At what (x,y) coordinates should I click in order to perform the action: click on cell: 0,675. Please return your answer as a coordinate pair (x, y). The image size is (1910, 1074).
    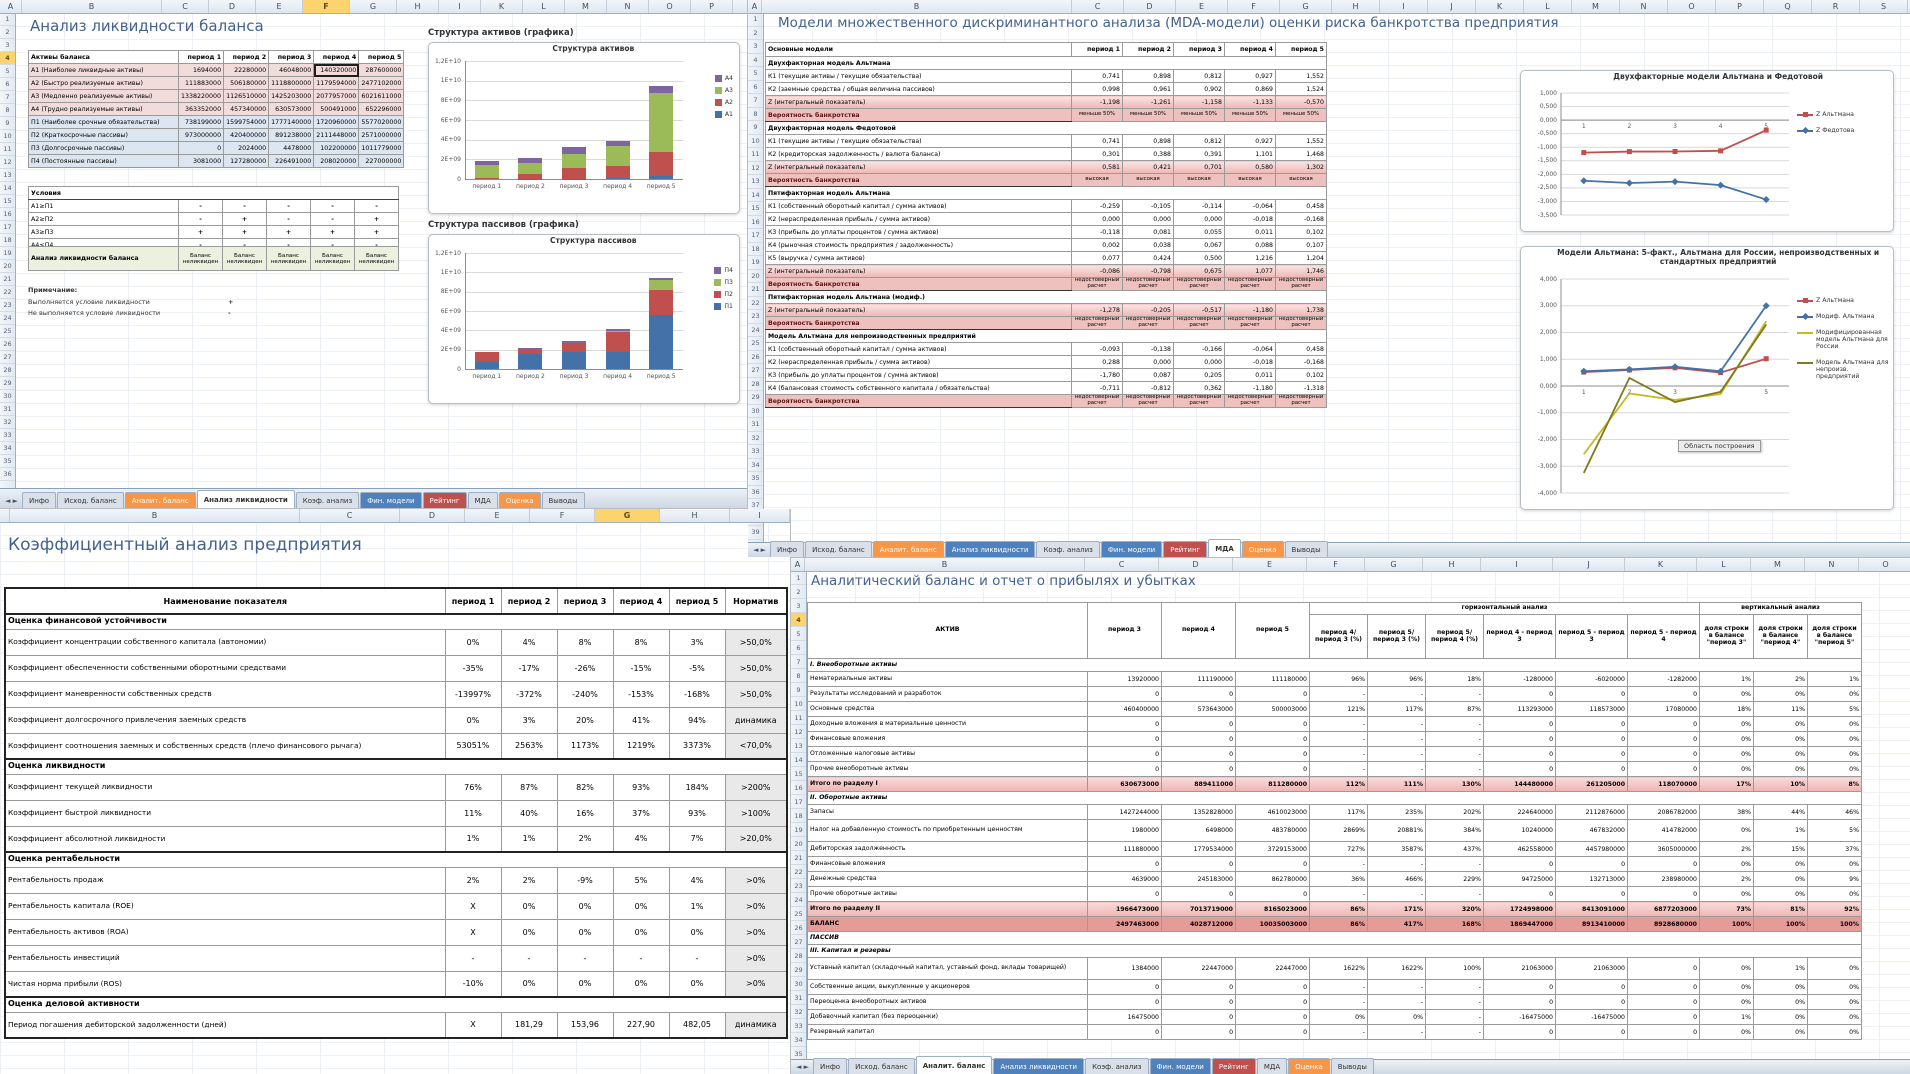
    Looking at the image, I should click on (1199, 271).